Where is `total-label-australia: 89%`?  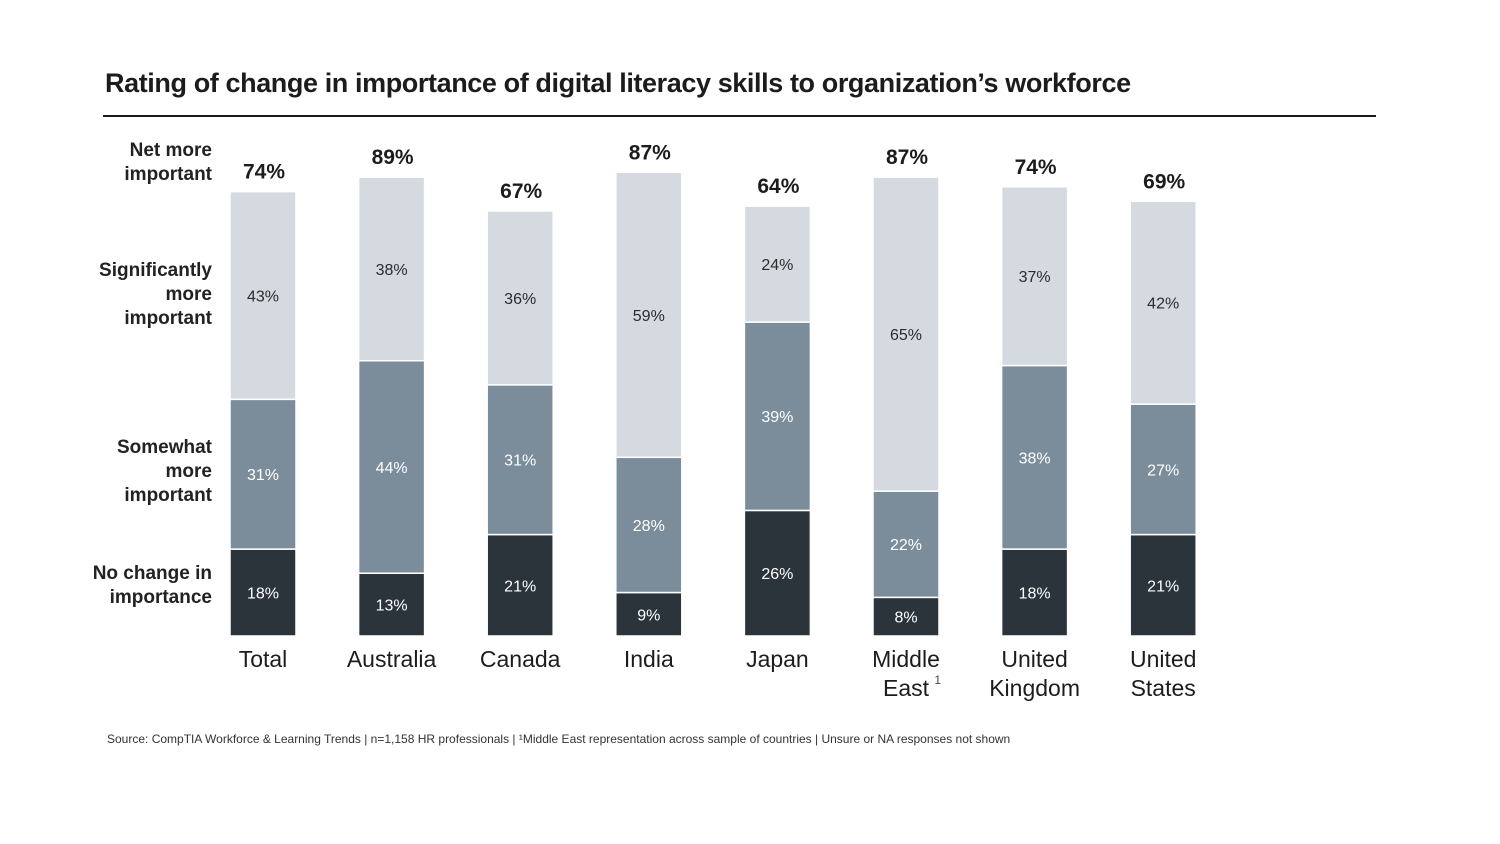 total-label-australia: 89% is located at coordinates (393, 157).